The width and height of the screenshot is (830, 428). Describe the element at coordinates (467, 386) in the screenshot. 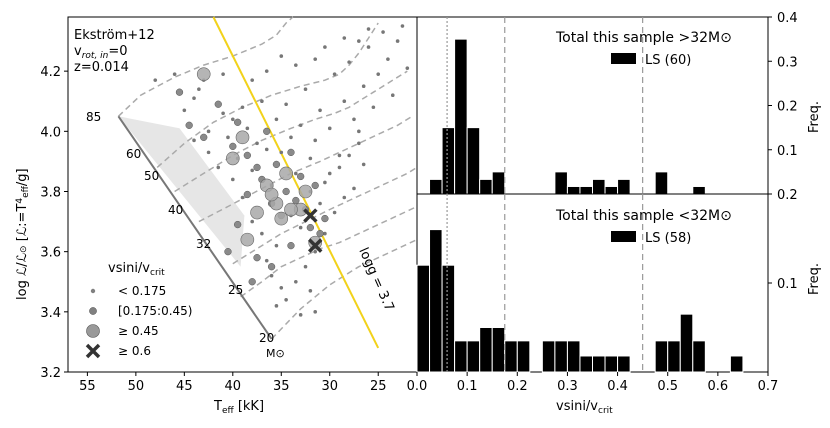

I see `hist-xtick-label-0.1: 0.1` at that location.